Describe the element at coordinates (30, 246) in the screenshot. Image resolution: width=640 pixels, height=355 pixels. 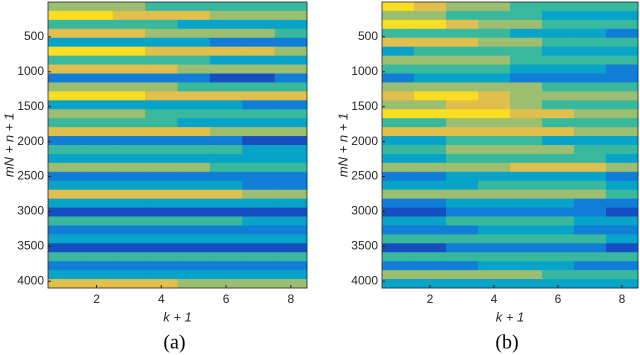
I see `y-tick-label: 3500` at that location.